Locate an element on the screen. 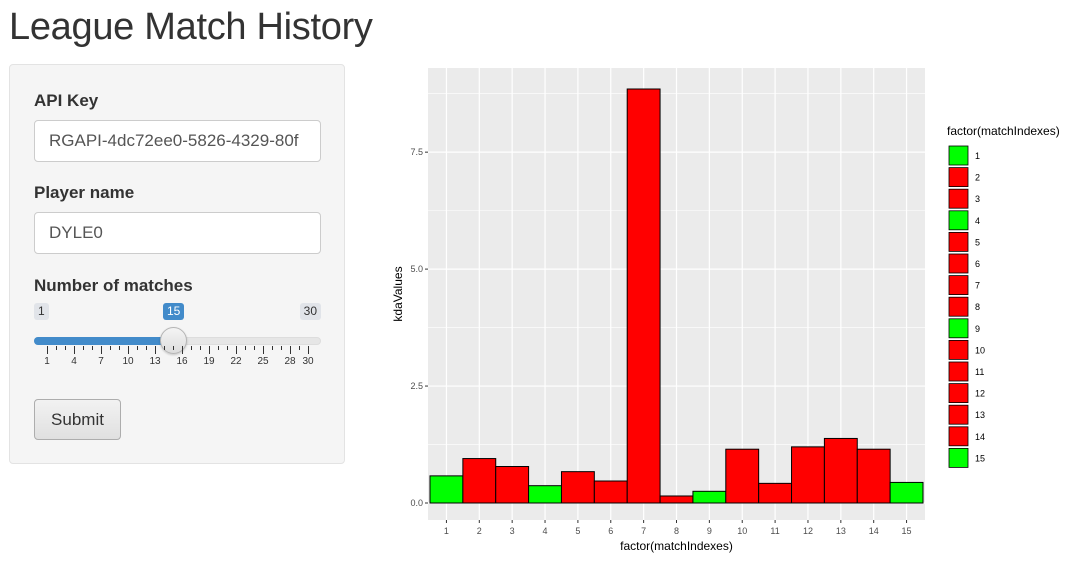 The image size is (1091, 573). slider-ticks: 1 4 7 10 13 16 19 22 25 28 30 is located at coordinates (179, 364).